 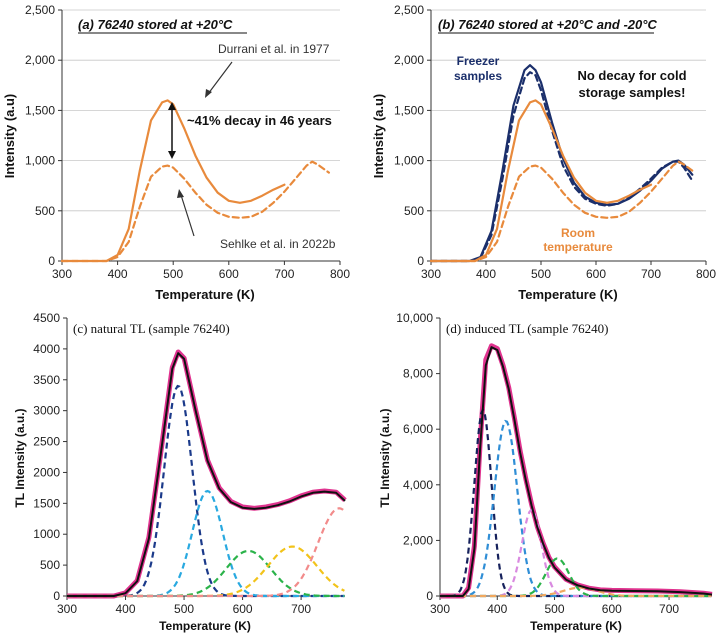 What do you see at coordinates (478, 76) in the screenshot?
I see `annotation-freezer-2: samples` at bounding box center [478, 76].